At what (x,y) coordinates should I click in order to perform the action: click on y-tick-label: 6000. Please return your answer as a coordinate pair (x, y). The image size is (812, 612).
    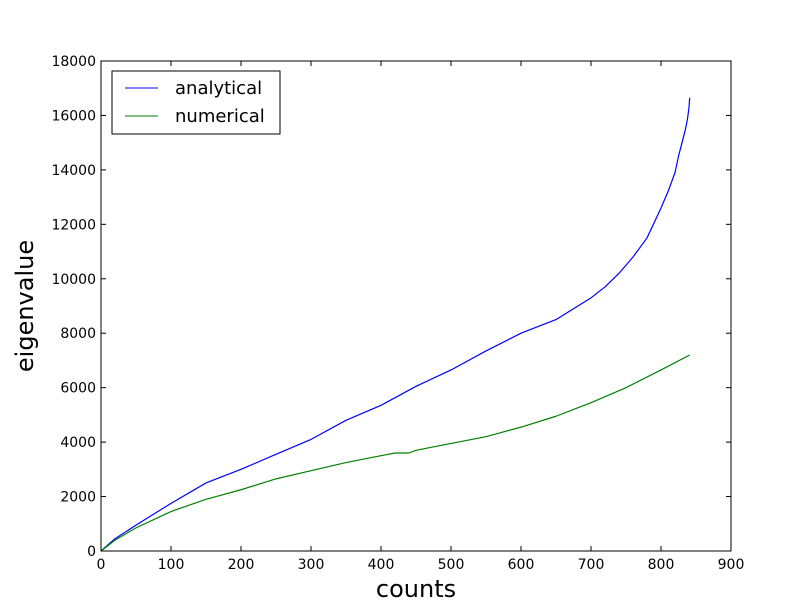
    Looking at the image, I should click on (78, 389).